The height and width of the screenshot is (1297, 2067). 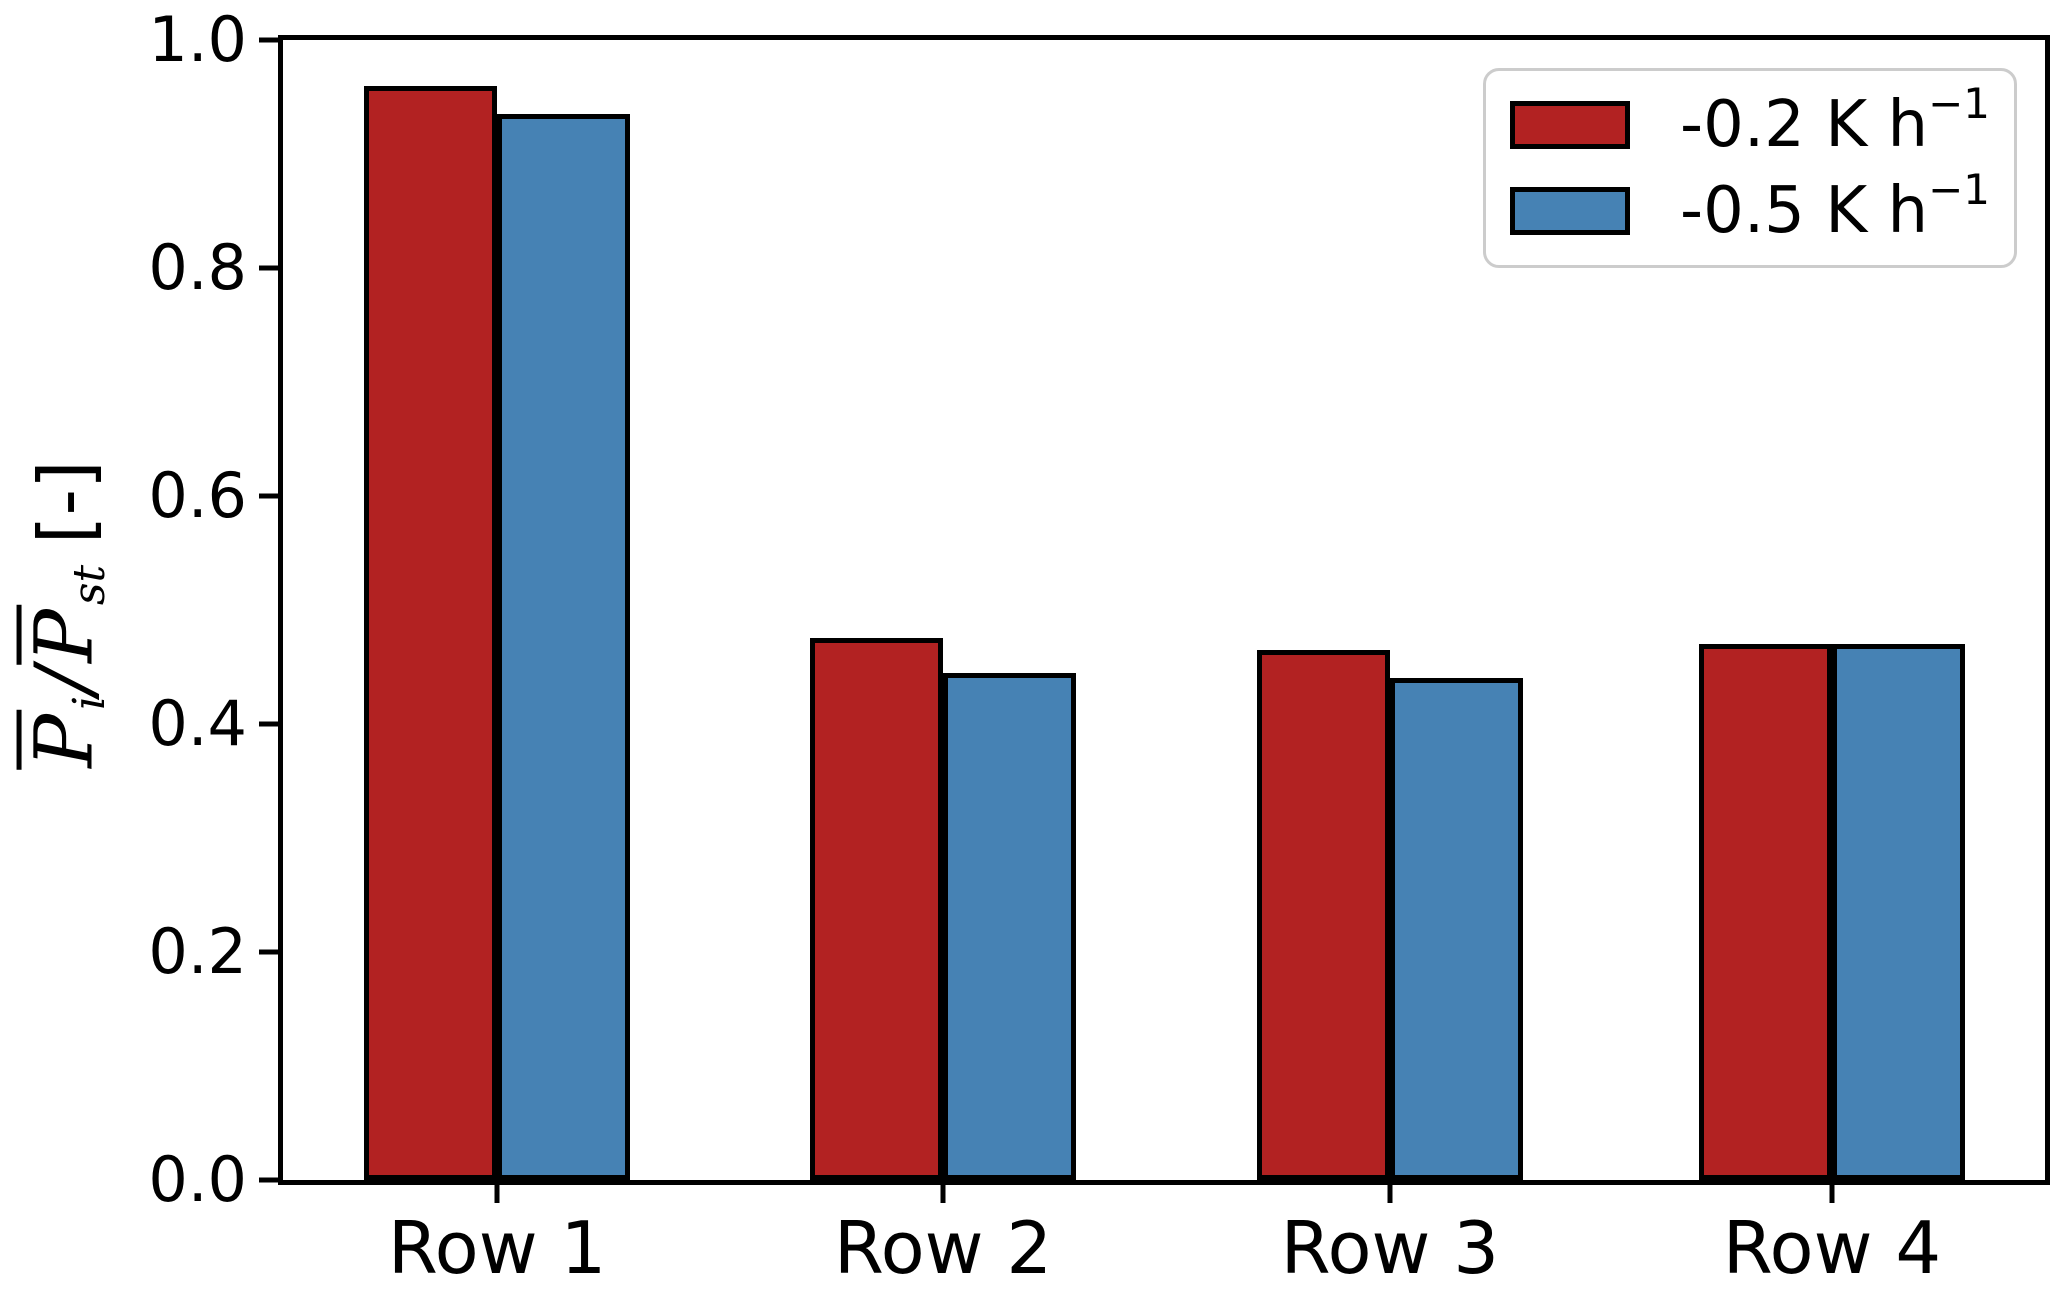 What do you see at coordinates (1010, 926) in the screenshot?
I see `bar-row-2-0-5-k-h` at bounding box center [1010, 926].